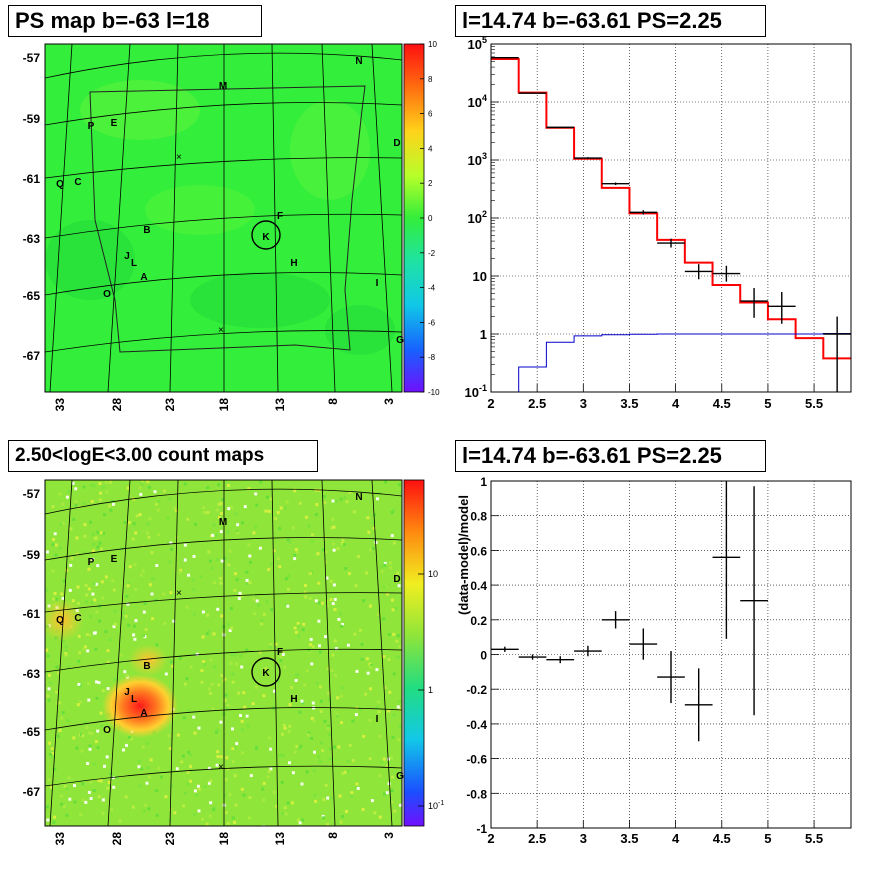 The height and width of the screenshot is (872, 896). I want to click on y-tick-label: 1, so click(483, 334).